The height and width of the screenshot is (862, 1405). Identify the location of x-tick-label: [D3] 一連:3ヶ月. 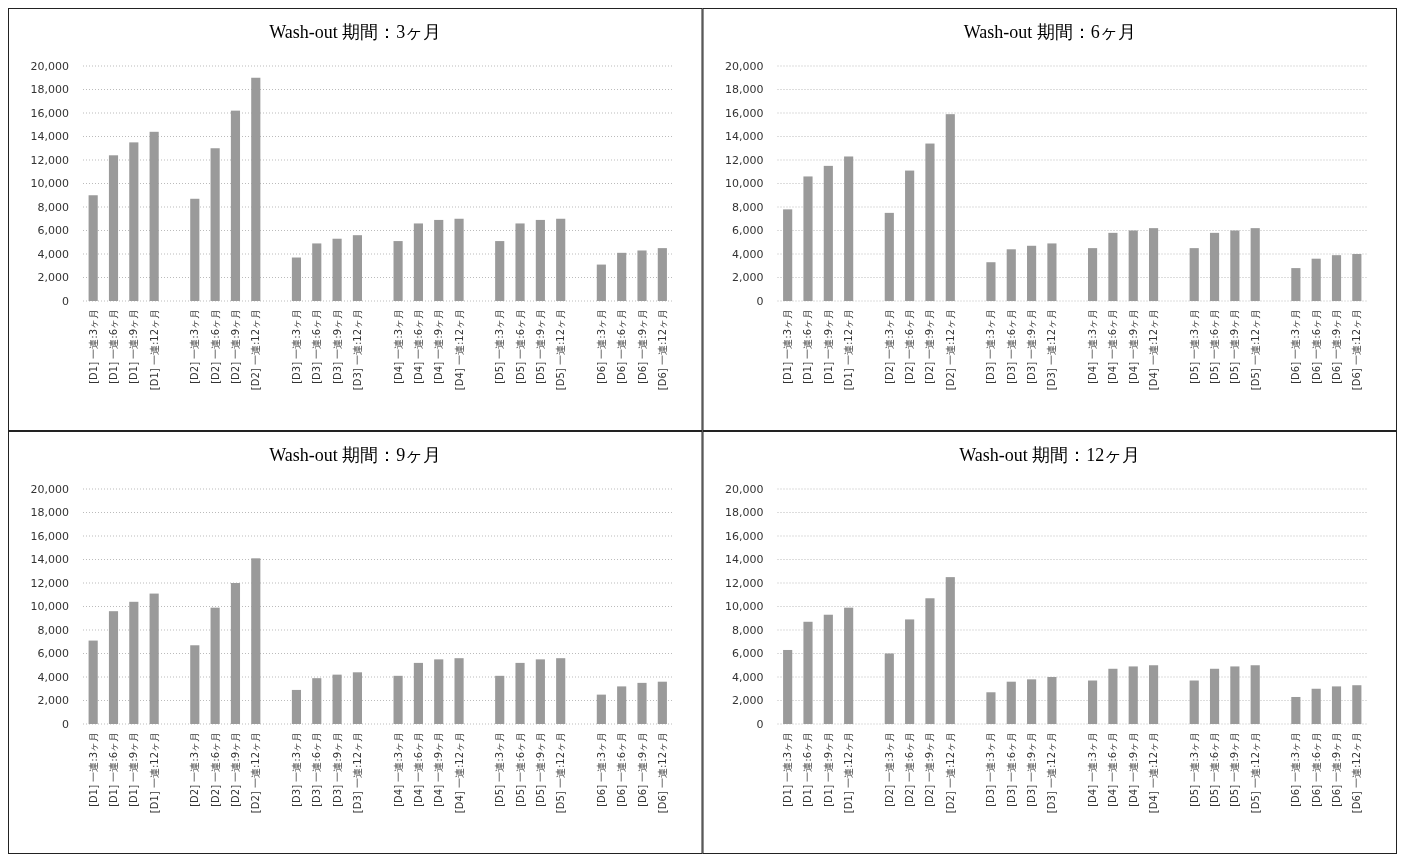
(991, 769).